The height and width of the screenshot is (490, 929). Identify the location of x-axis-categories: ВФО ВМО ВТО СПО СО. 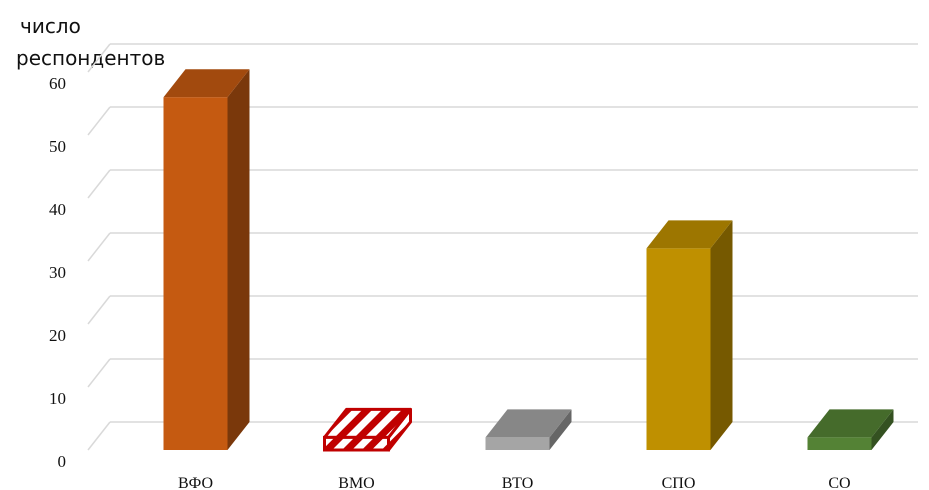
(514, 482).